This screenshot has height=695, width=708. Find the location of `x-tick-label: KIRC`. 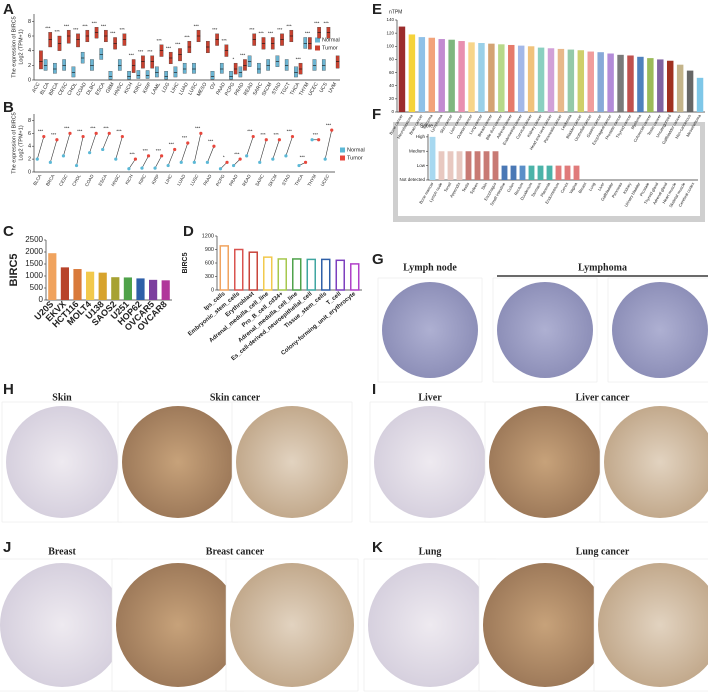

x-tick-label: KIRC is located at coordinates (137, 88).